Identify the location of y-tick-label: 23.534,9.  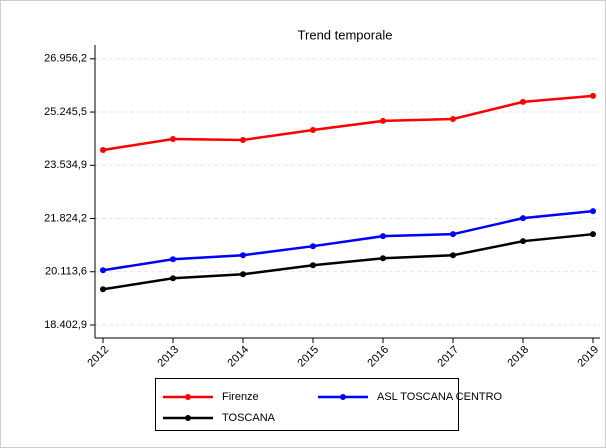
(65, 165).